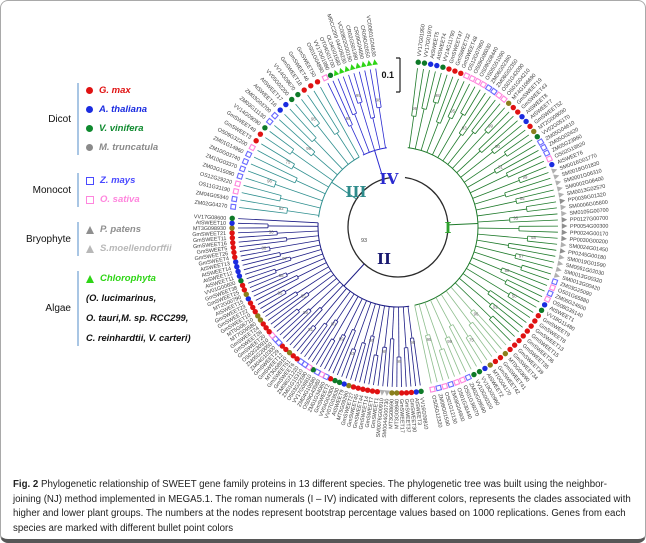 Image resolution: width=646 pixels, height=543 pixels. I want to click on bootstrap-value: 81, so click(500, 167).